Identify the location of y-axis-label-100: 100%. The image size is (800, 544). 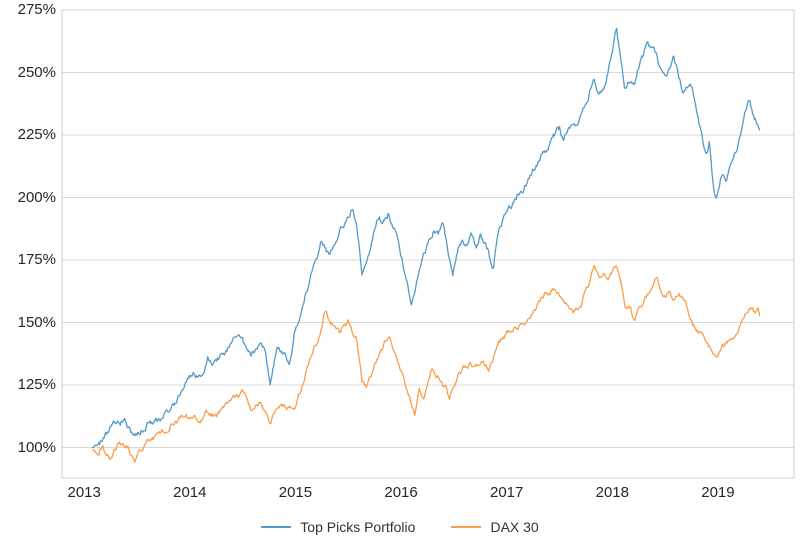
(36, 447).